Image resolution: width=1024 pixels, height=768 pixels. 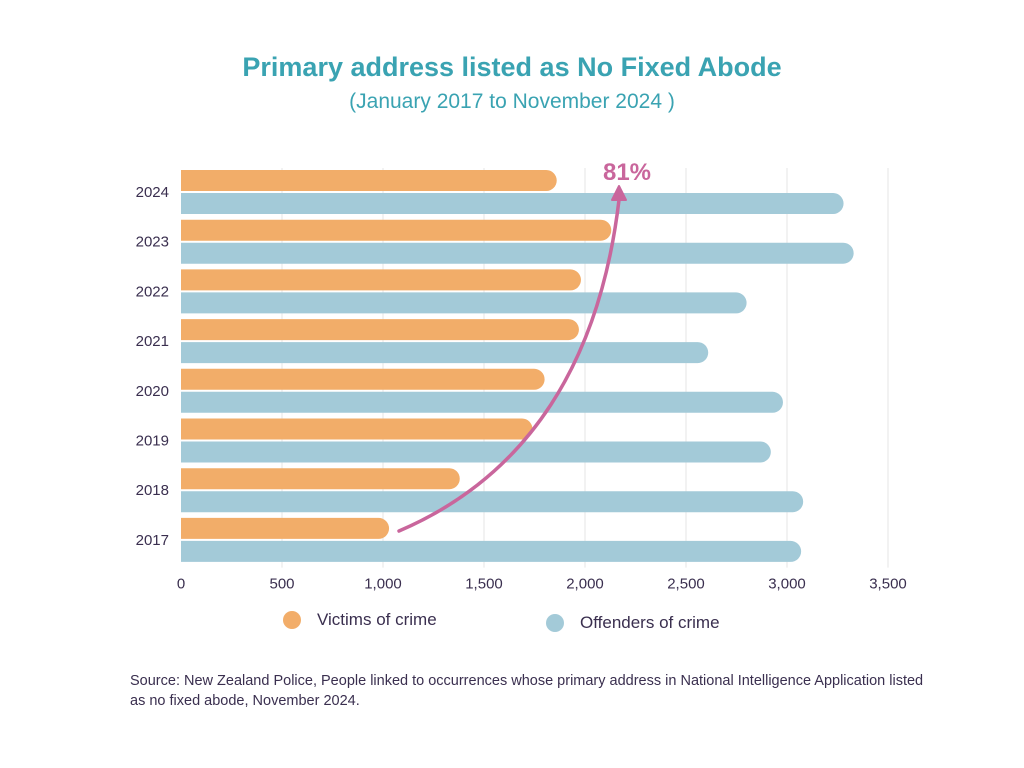 I want to click on x-tick-label: 500, so click(x=281, y=584).